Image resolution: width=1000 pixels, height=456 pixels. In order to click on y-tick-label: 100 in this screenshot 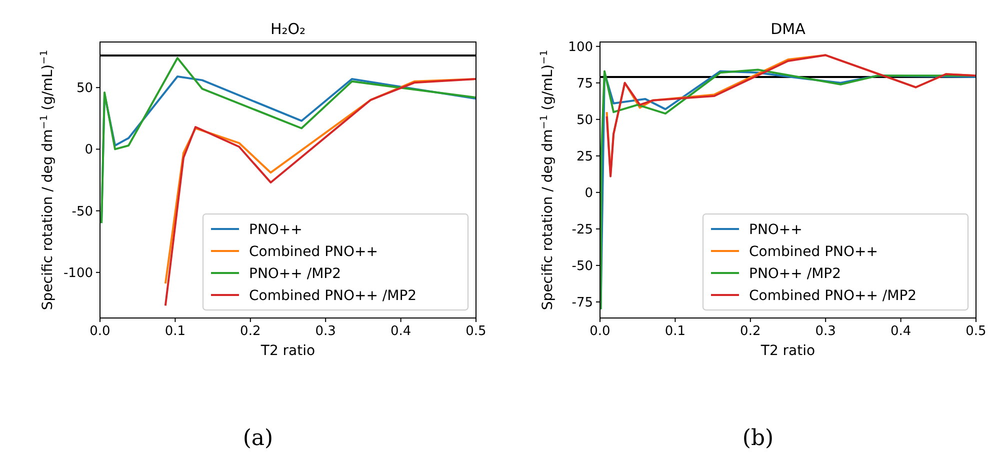, I will do `click(580, 47)`.